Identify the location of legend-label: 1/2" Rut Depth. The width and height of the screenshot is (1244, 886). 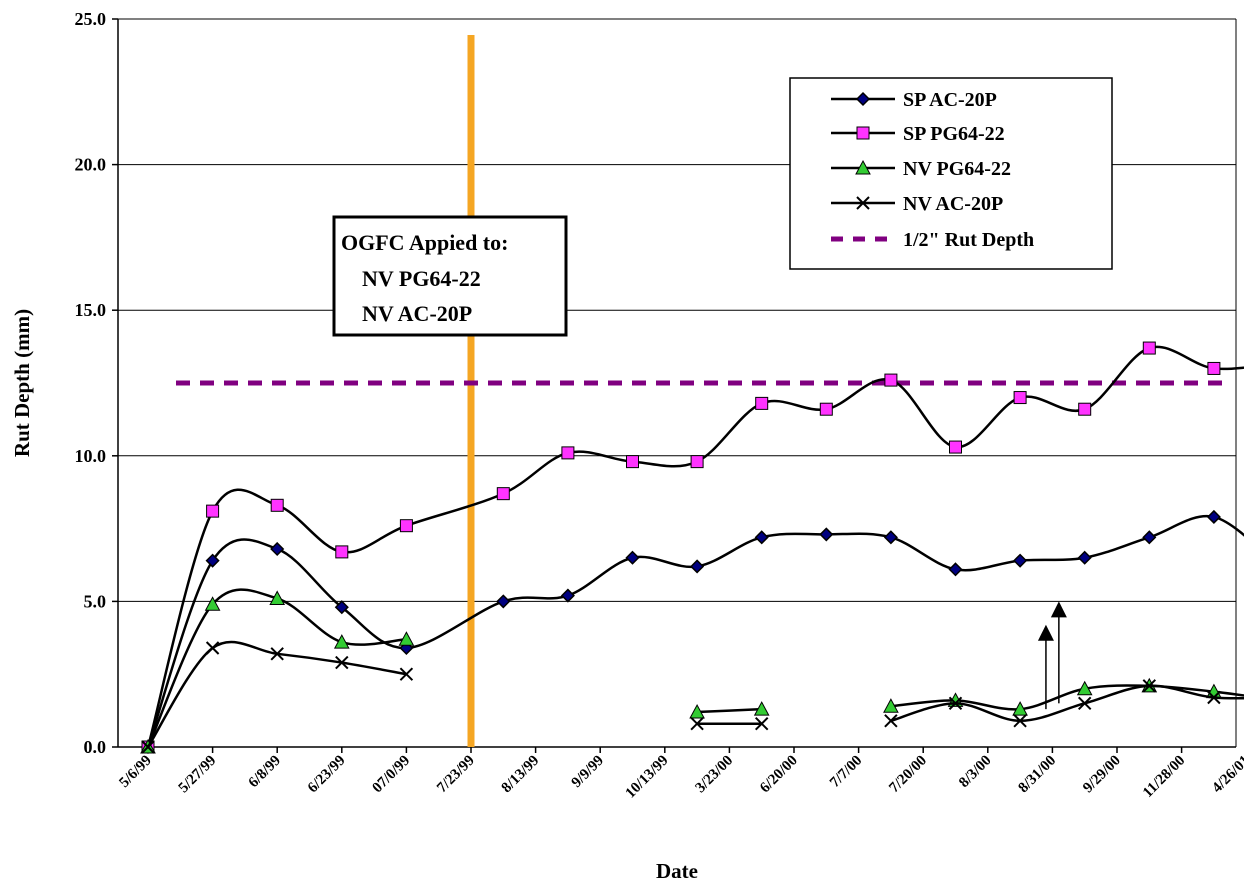
(968, 240).